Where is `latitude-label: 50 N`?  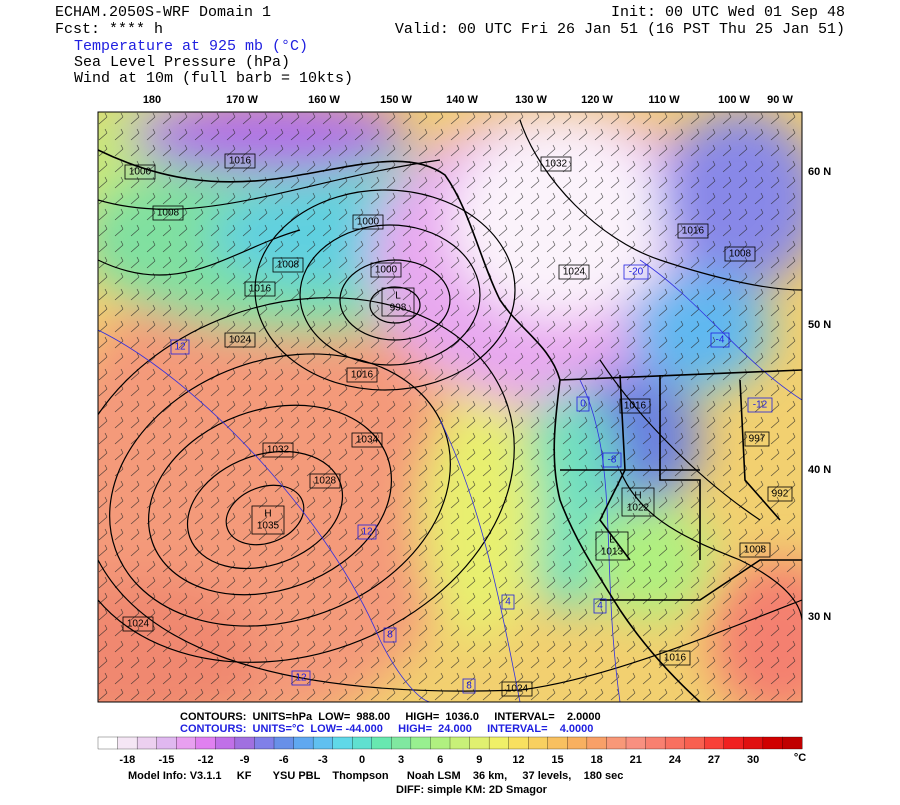
latitude-label: 50 N is located at coordinates (819, 325).